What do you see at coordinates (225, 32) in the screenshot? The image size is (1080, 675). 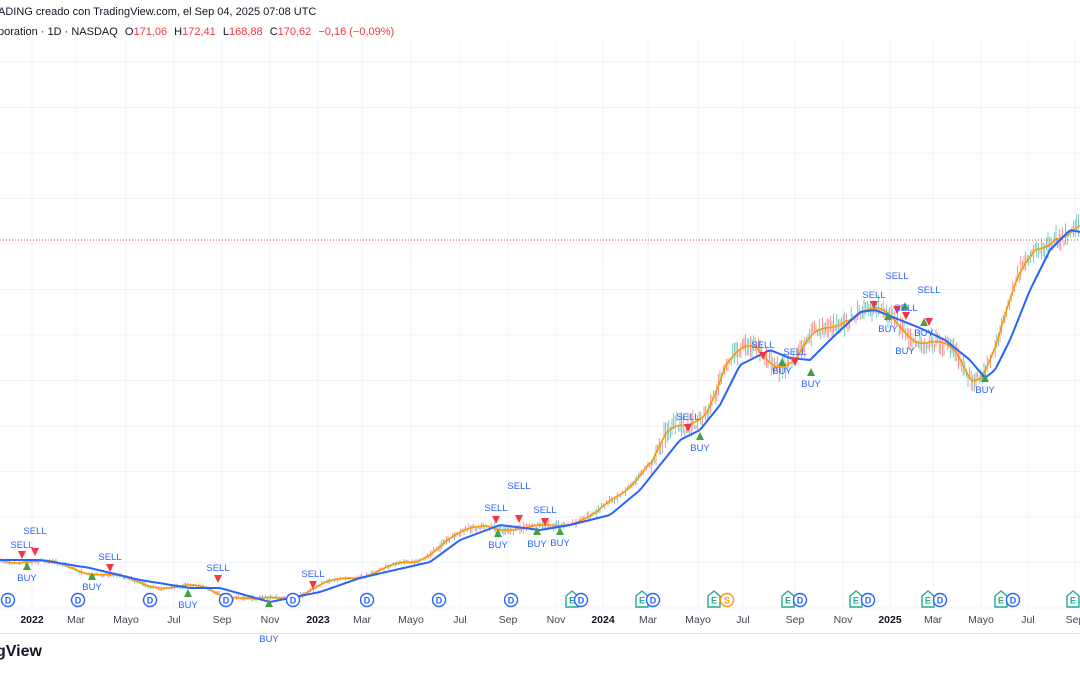 I see `low-label: L` at bounding box center [225, 32].